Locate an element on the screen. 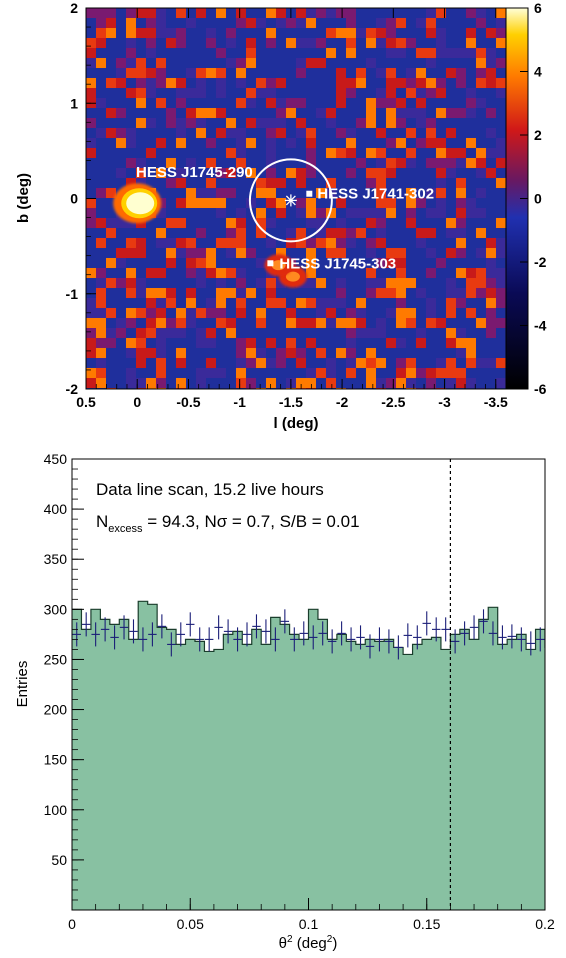  off-data-points is located at coordinates (313, 634).